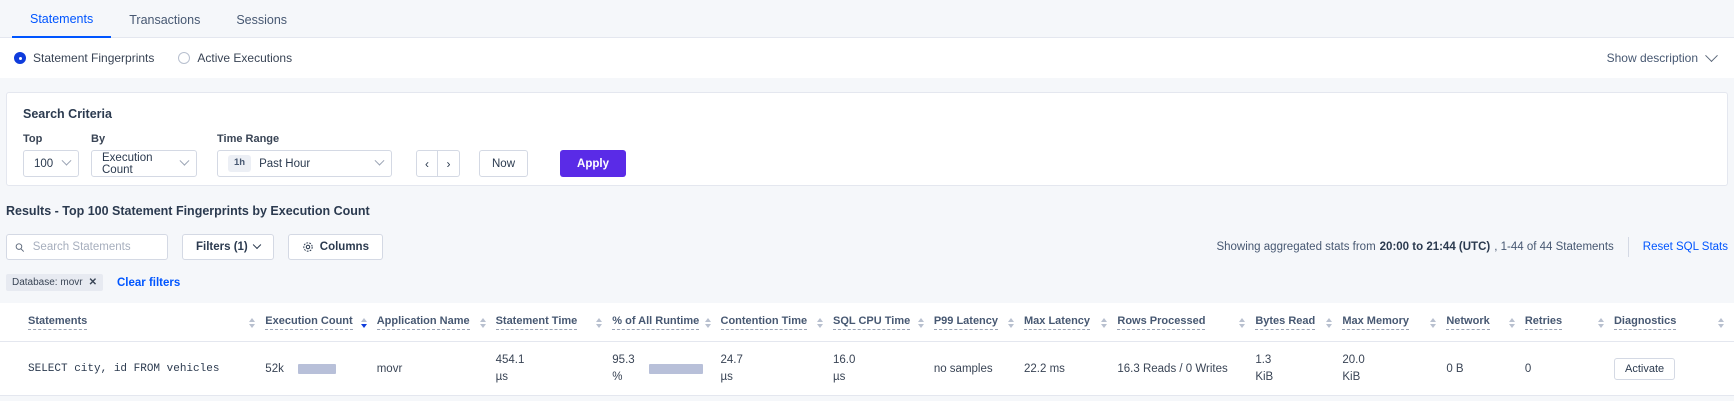 The height and width of the screenshot is (401, 1734). I want to click on col-max-memory: Max Memory, so click(1394, 322).